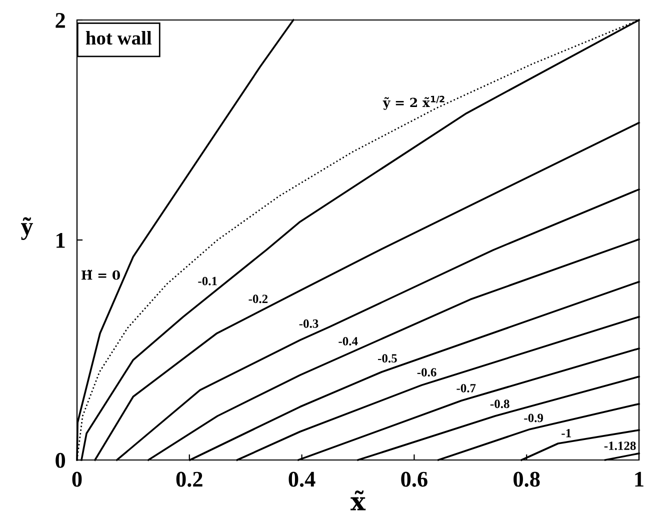 The width and height of the screenshot is (647, 513). Describe the element at coordinates (639, 479) in the screenshot. I see `x-tick-label: 1` at that location.